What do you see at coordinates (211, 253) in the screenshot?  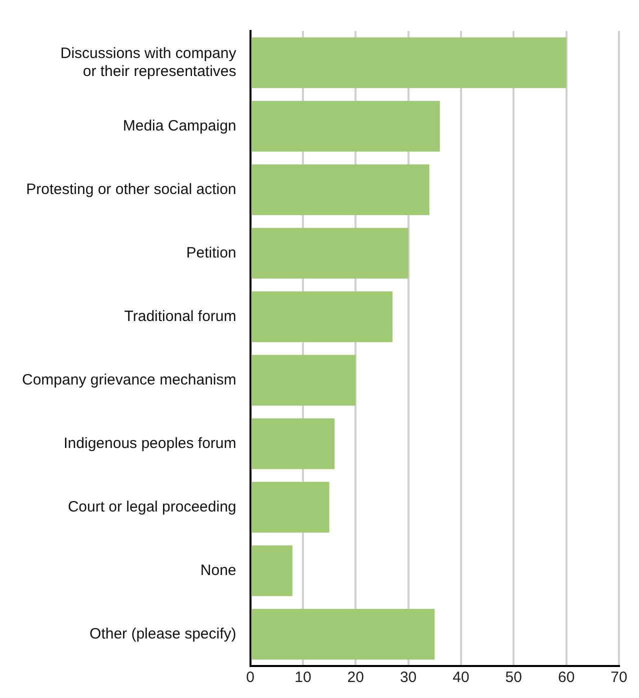 I see `y-tick-label: Petition` at bounding box center [211, 253].